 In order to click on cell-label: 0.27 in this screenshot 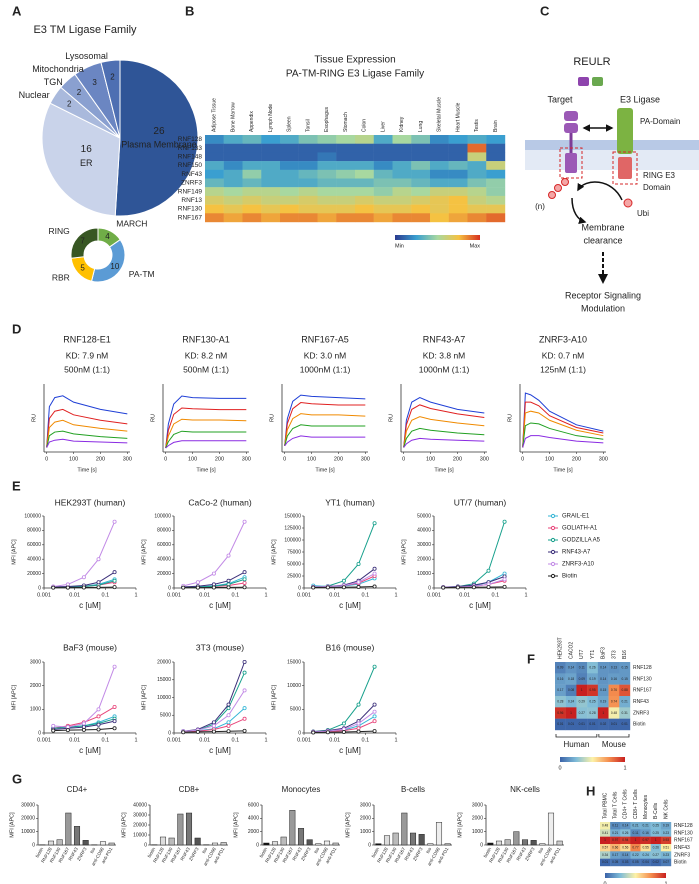, I will do `click(656, 855)`.